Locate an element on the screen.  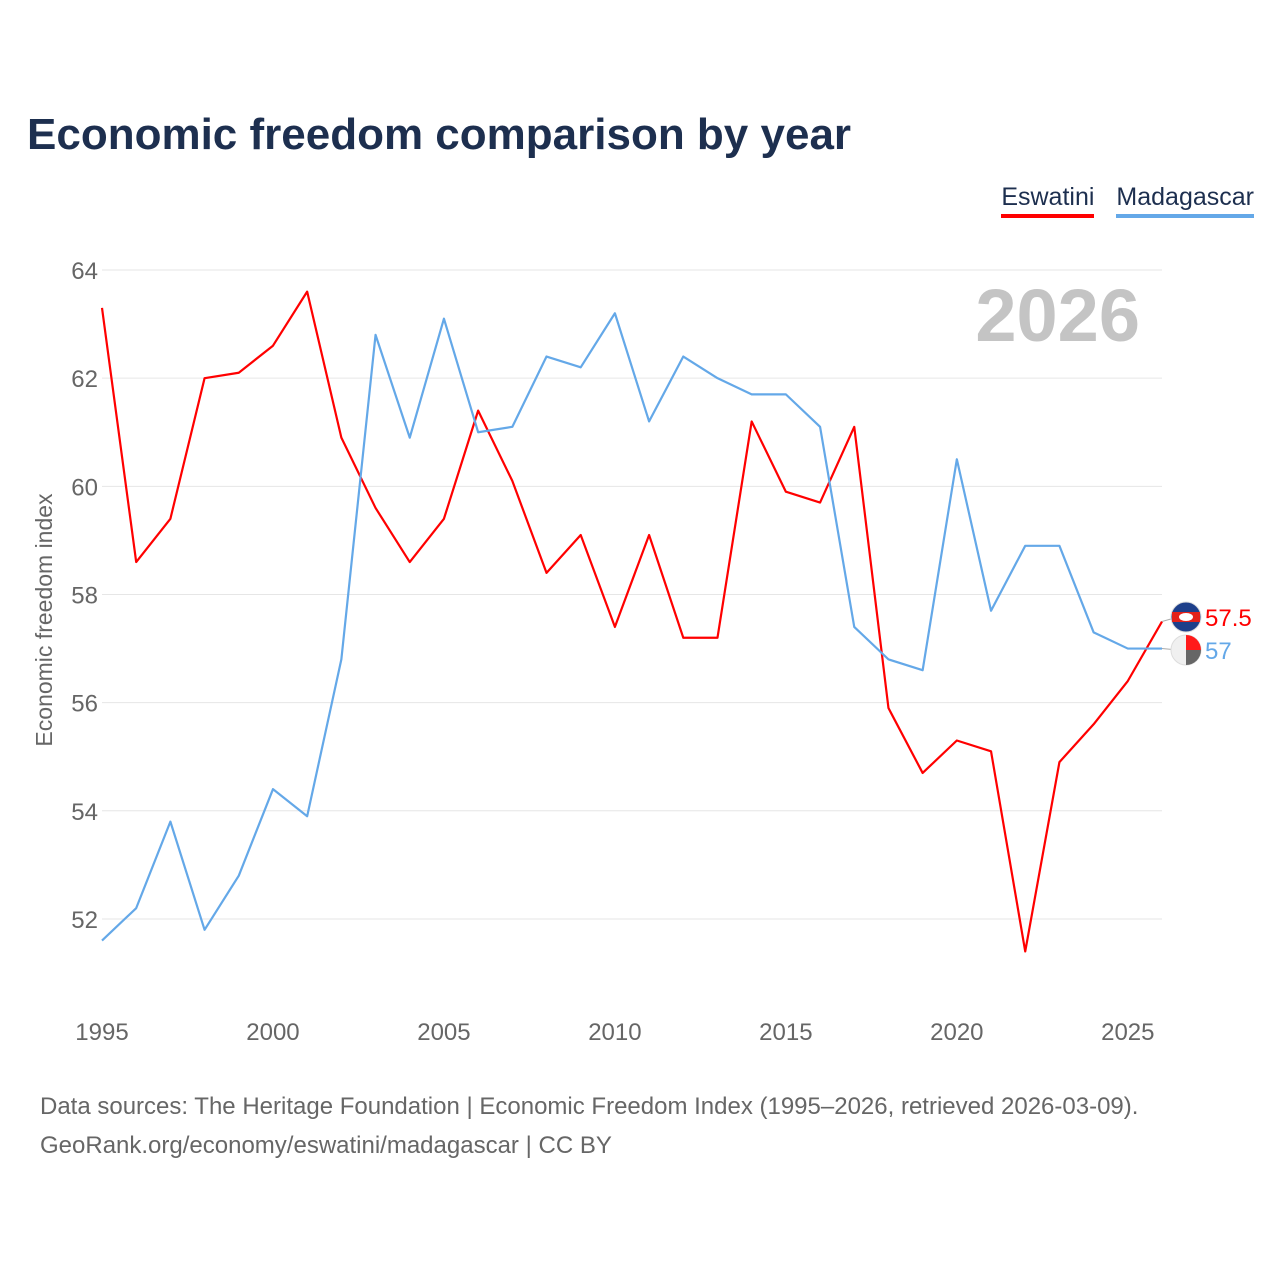
x-tick-label: 2005 is located at coordinates (443, 1032).